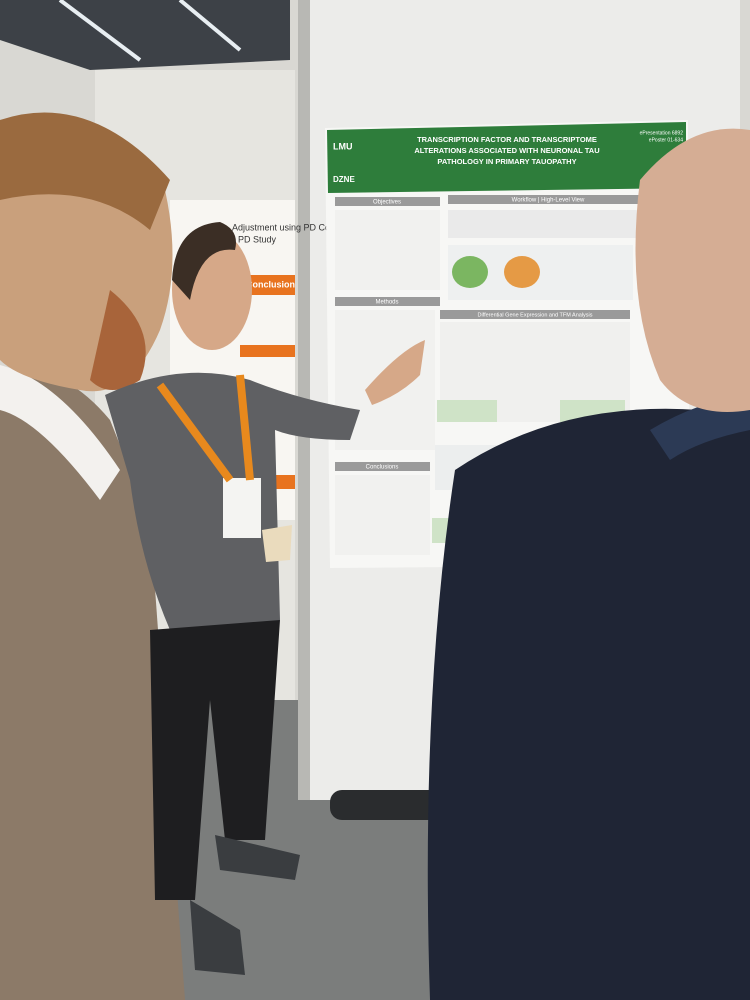  Describe the element at coordinates (666, 140) in the screenshot. I see `poster-id: ePoster 01-634` at that location.